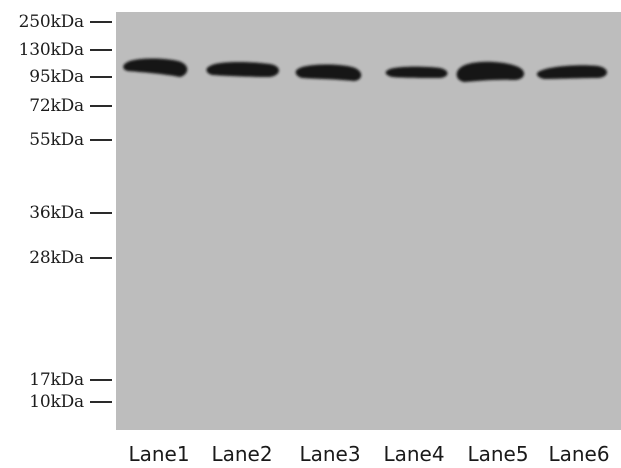  Describe the element at coordinates (571, 72) in the screenshot. I see `band-lane6` at that location.